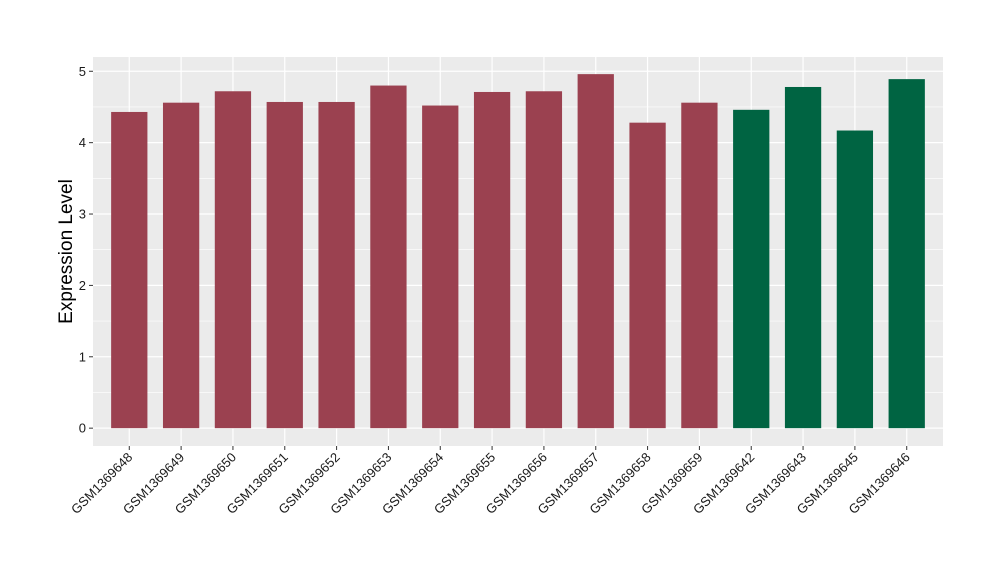  I want to click on y-tick-label: 3, so click(82, 214).